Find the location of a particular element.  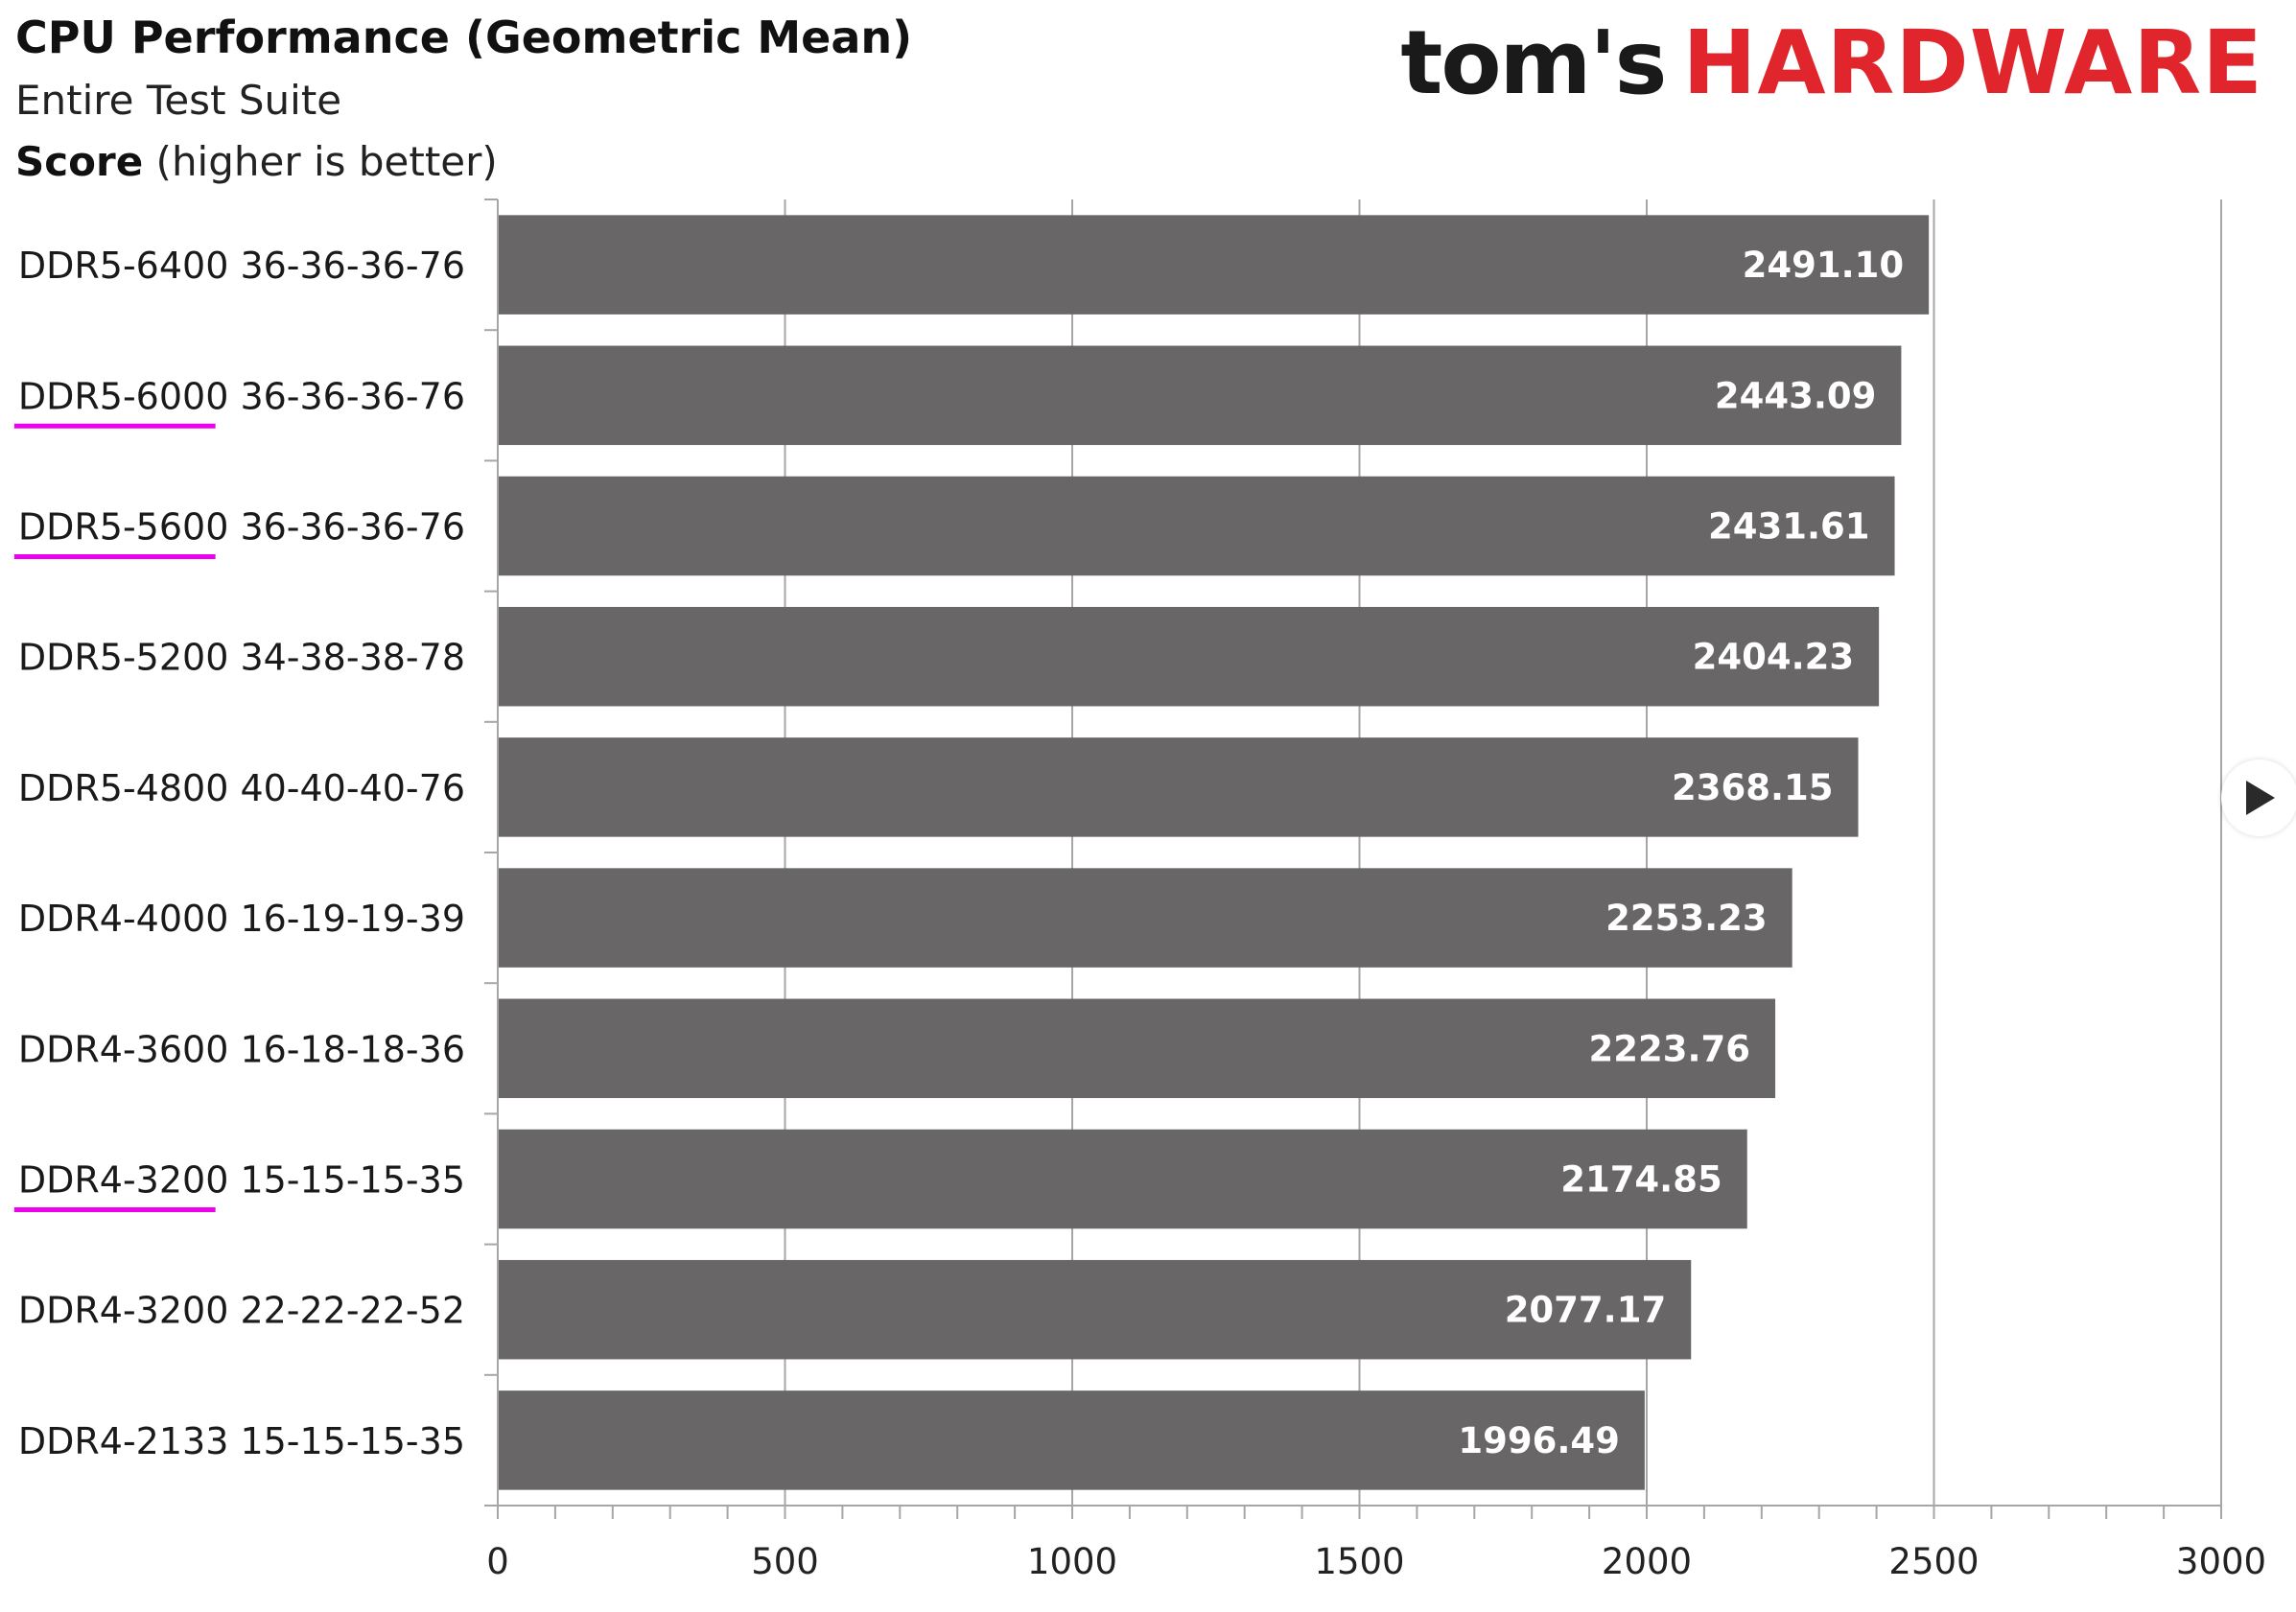

next-chart-button is located at coordinates (2258, 797).